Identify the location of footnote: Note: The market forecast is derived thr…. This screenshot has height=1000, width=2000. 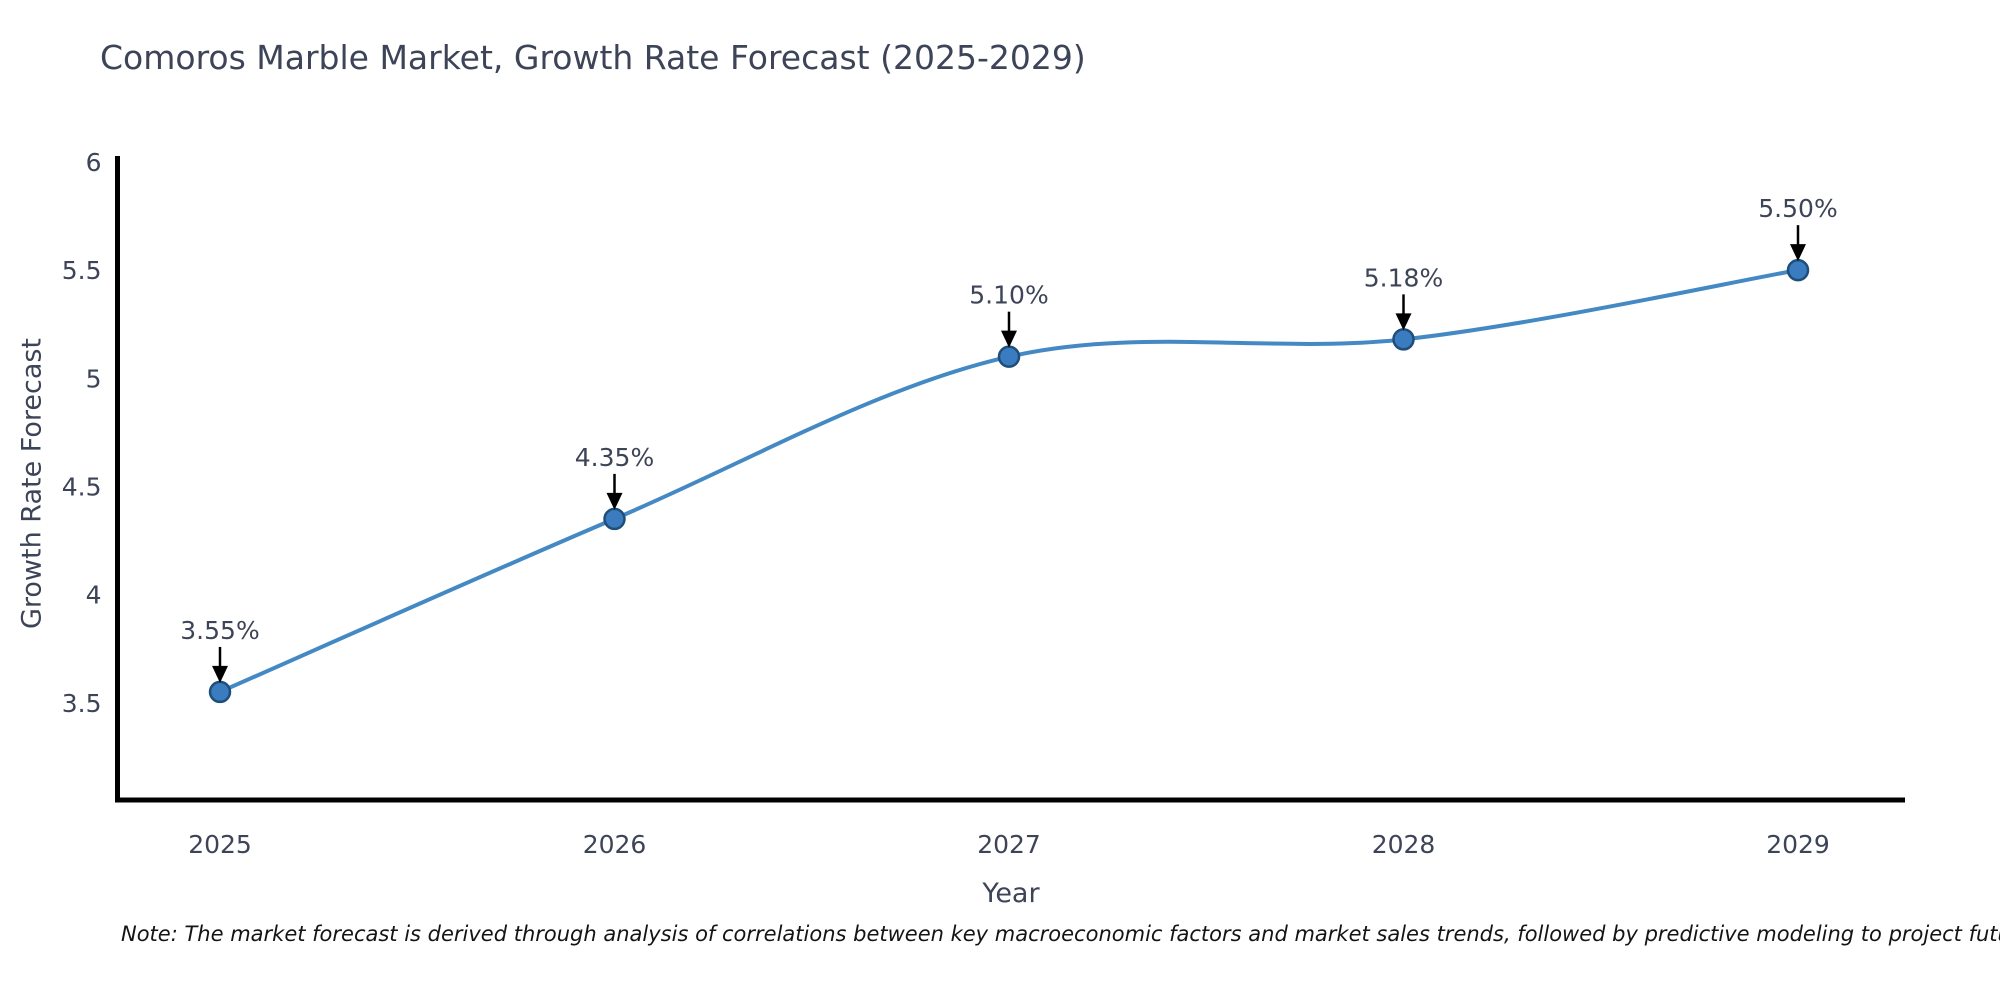
(1060, 934).